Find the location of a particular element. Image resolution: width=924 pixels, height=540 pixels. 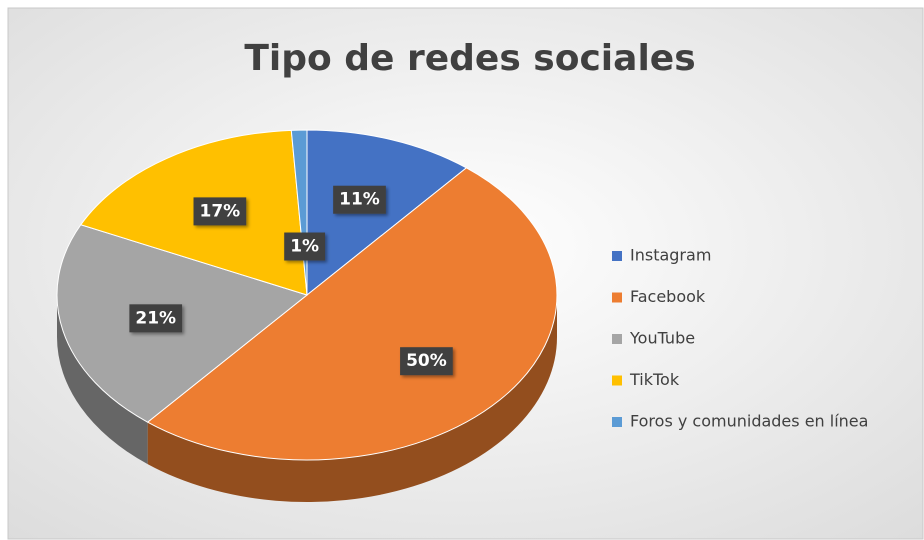

data-labels: 11% 50% 21% 17% 1% is located at coordinates (291, 280).